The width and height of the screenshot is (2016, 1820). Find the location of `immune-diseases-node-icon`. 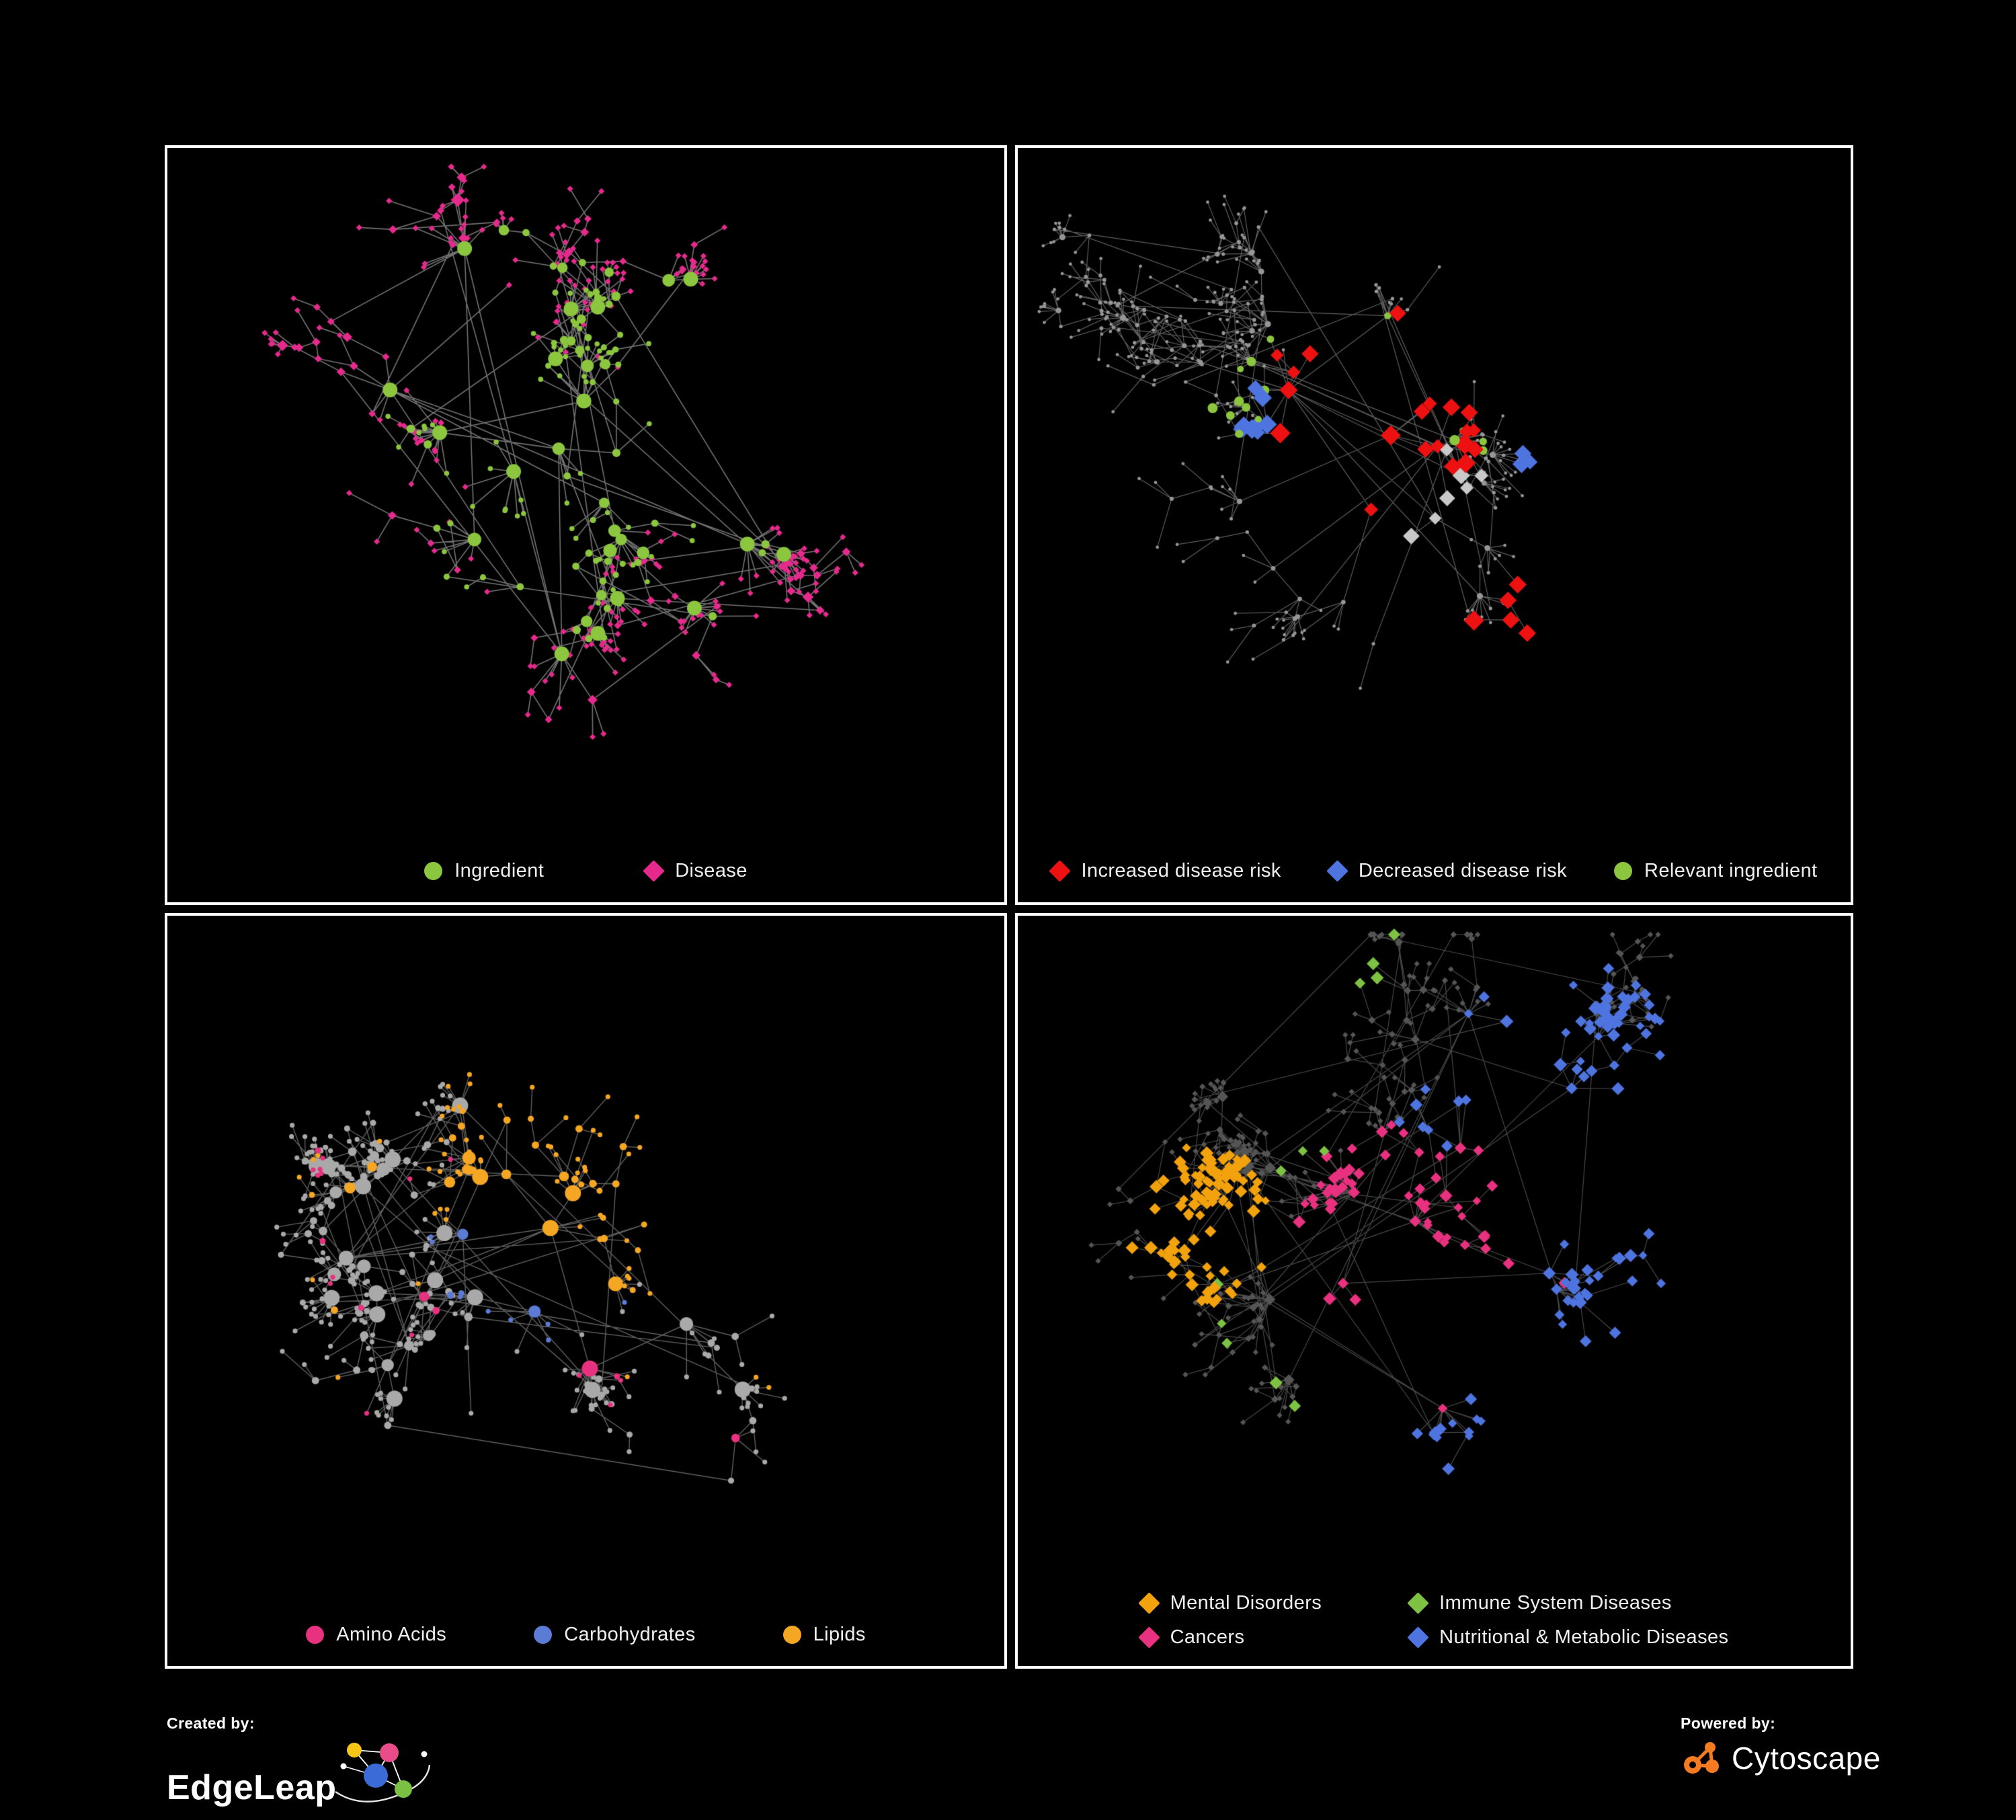

immune-diseases-node-icon is located at coordinates (1418, 1603).